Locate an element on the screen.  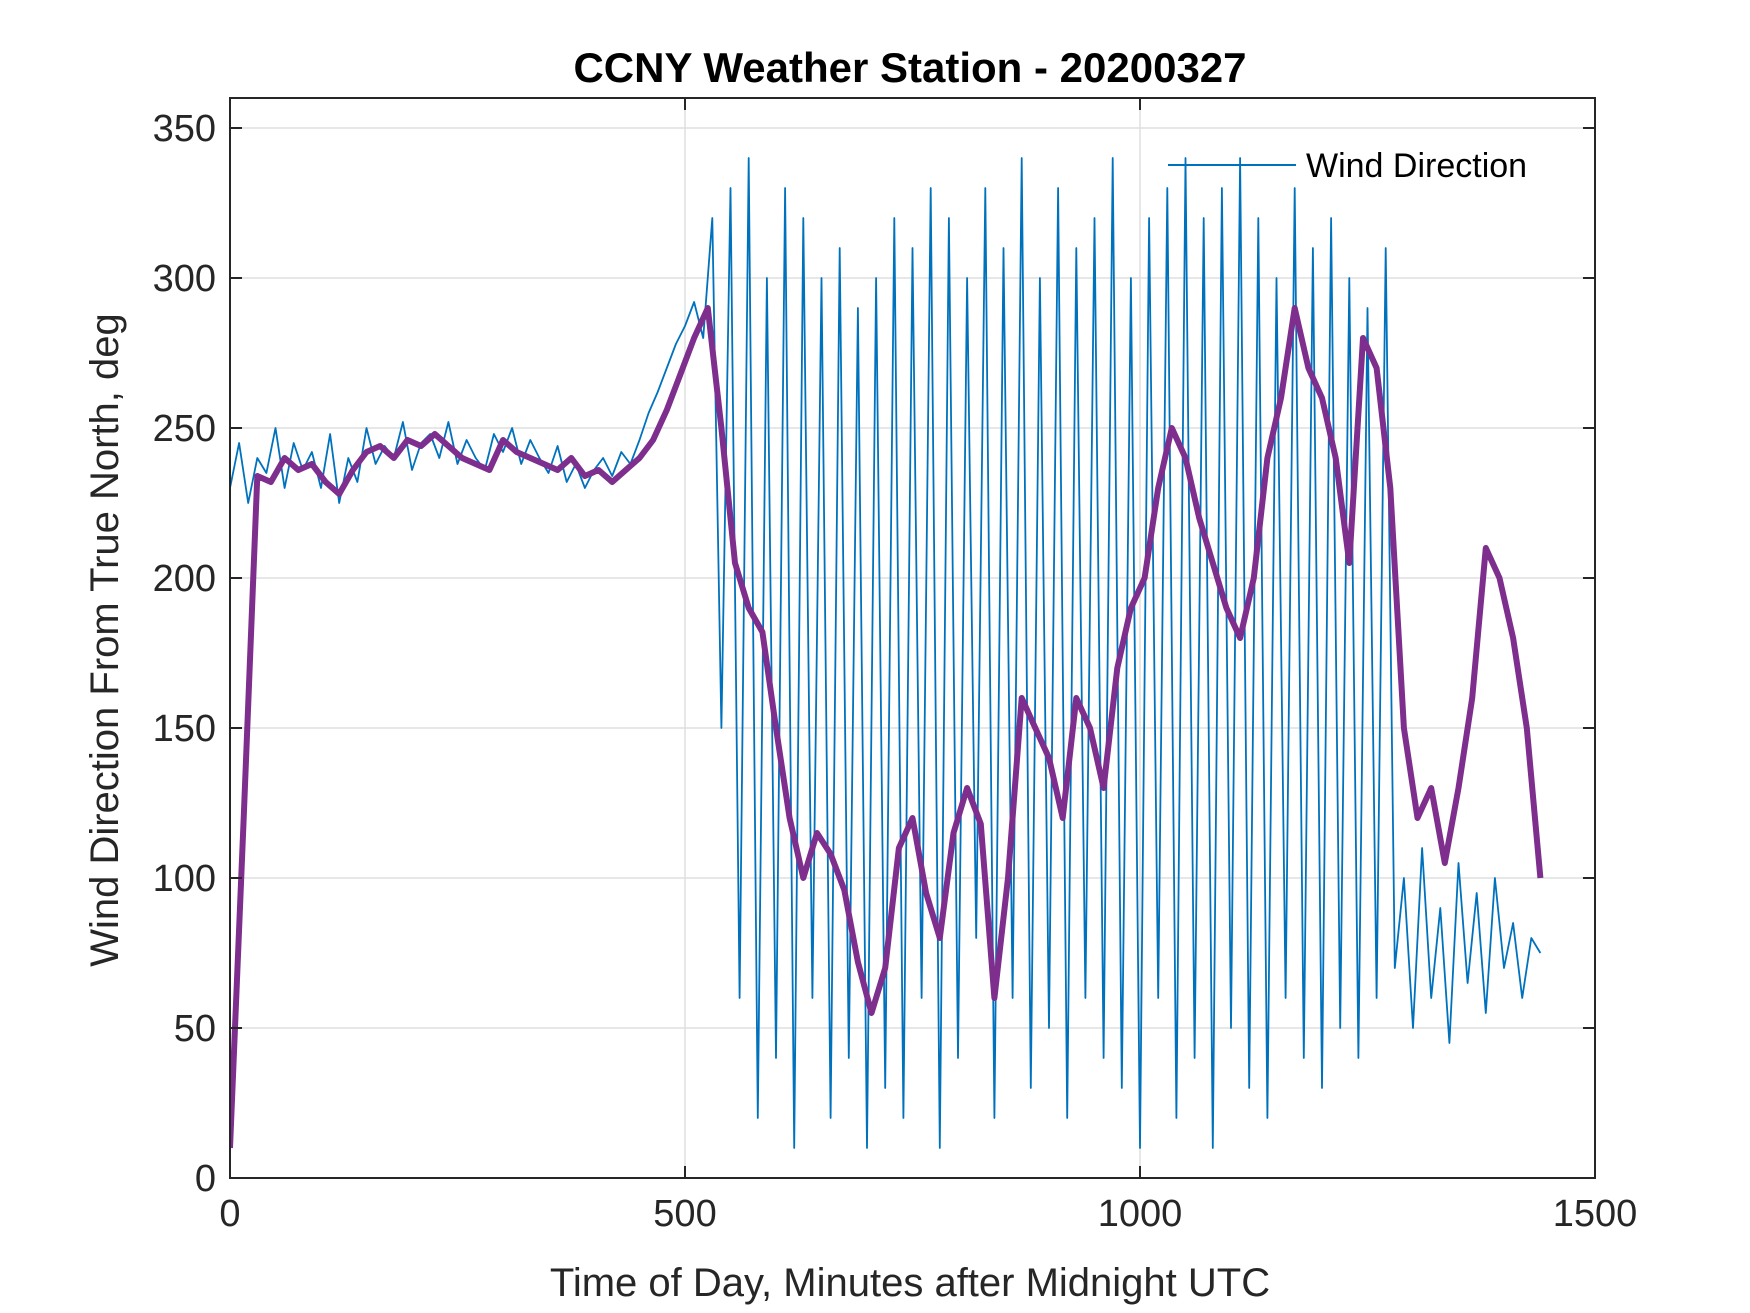
y-tick-label: 0 is located at coordinates (205, 1179).